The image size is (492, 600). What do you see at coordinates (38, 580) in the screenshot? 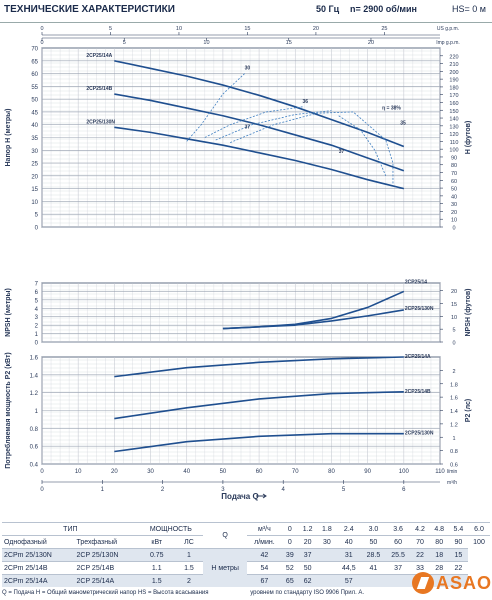
I see `row2-single: 2CPm 25/14A` at bounding box center [38, 580].